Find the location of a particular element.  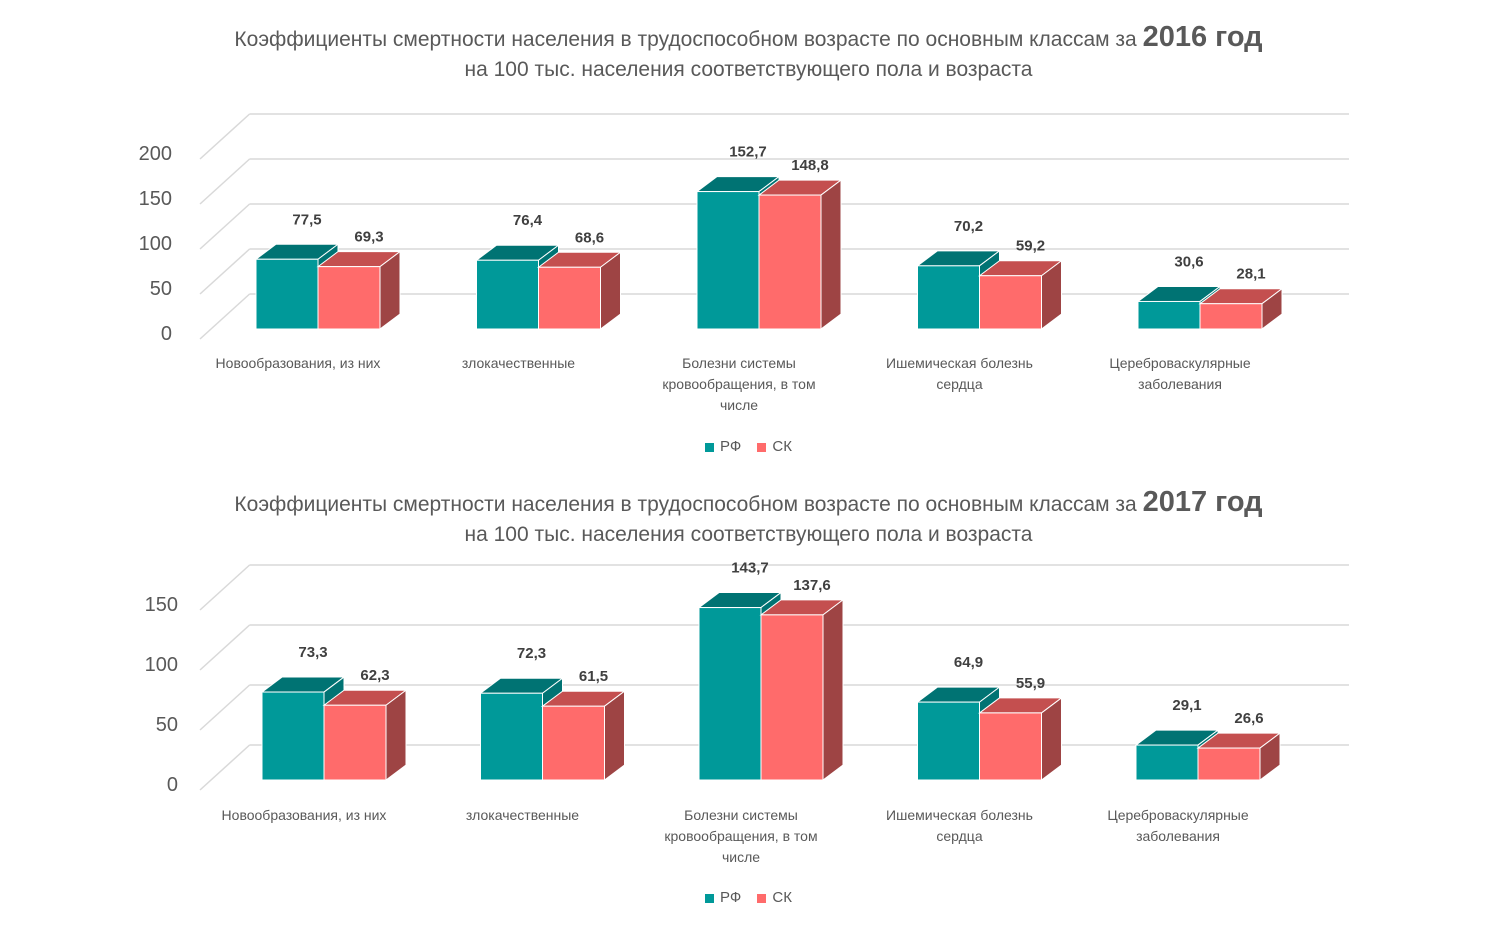

legend-item-rf: РФ is located at coordinates (723, 897).